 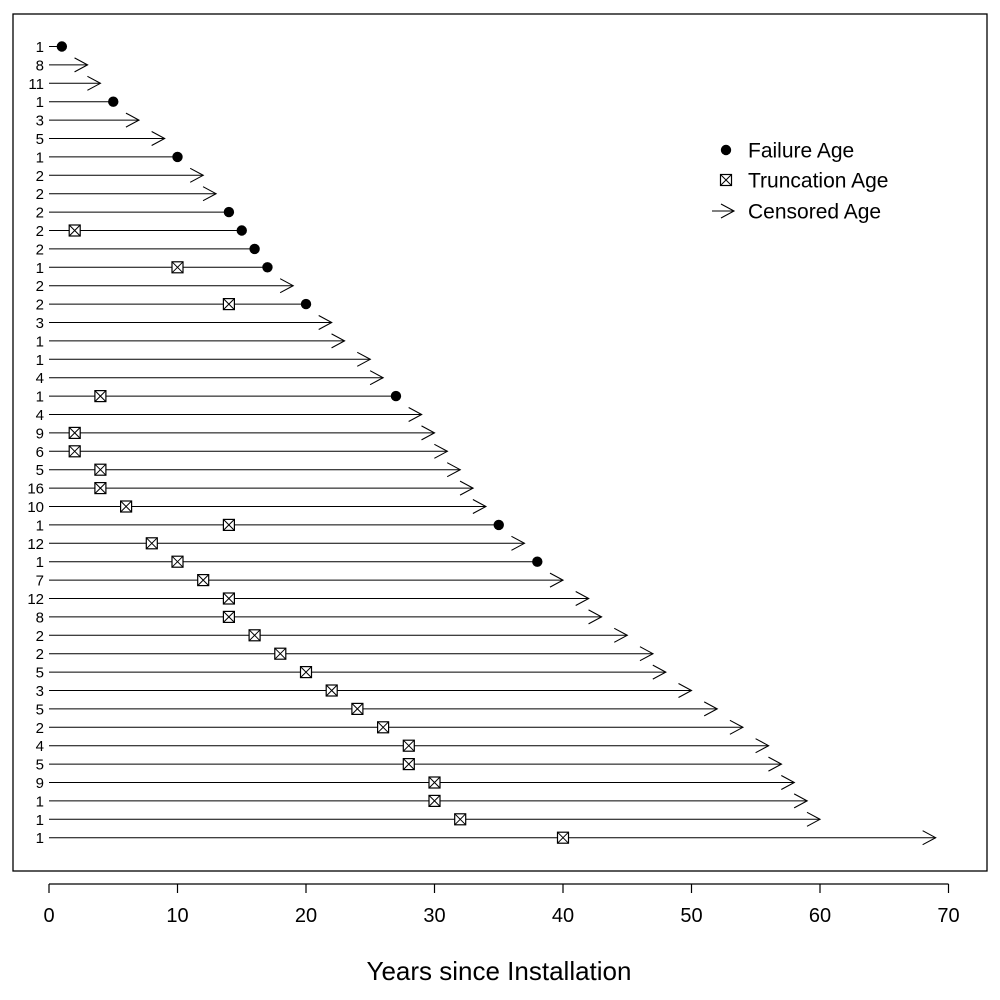 What do you see at coordinates (40, 452) in the screenshot?
I see `row-count-label: 6` at bounding box center [40, 452].